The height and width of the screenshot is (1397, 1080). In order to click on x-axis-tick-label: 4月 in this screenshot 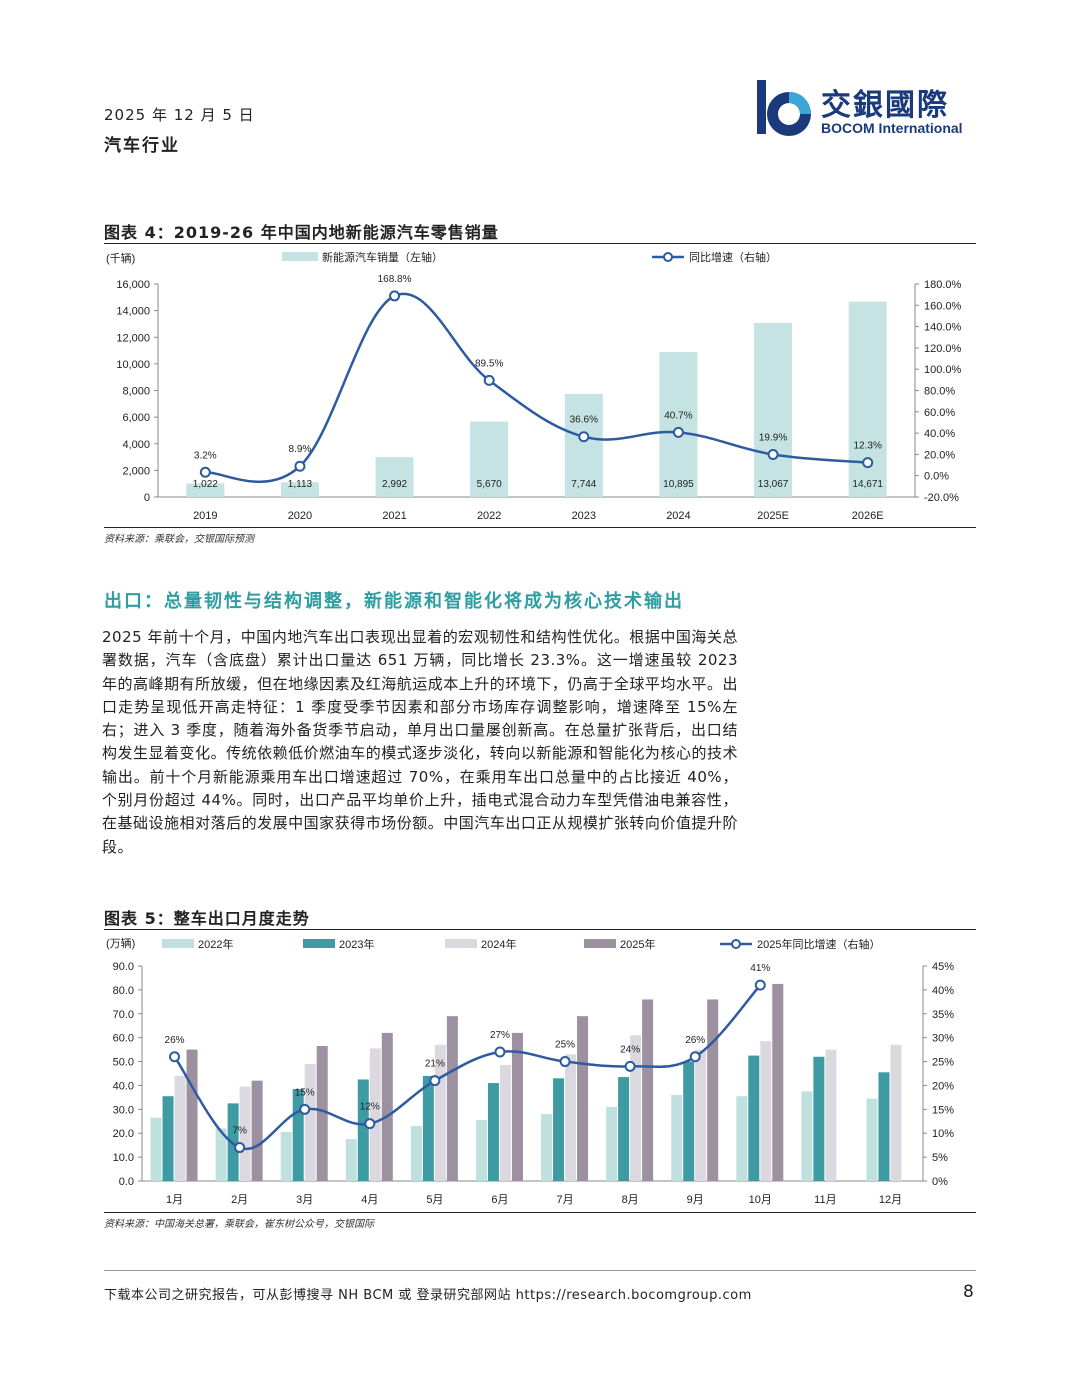, I will do `click(369, 1200)`.